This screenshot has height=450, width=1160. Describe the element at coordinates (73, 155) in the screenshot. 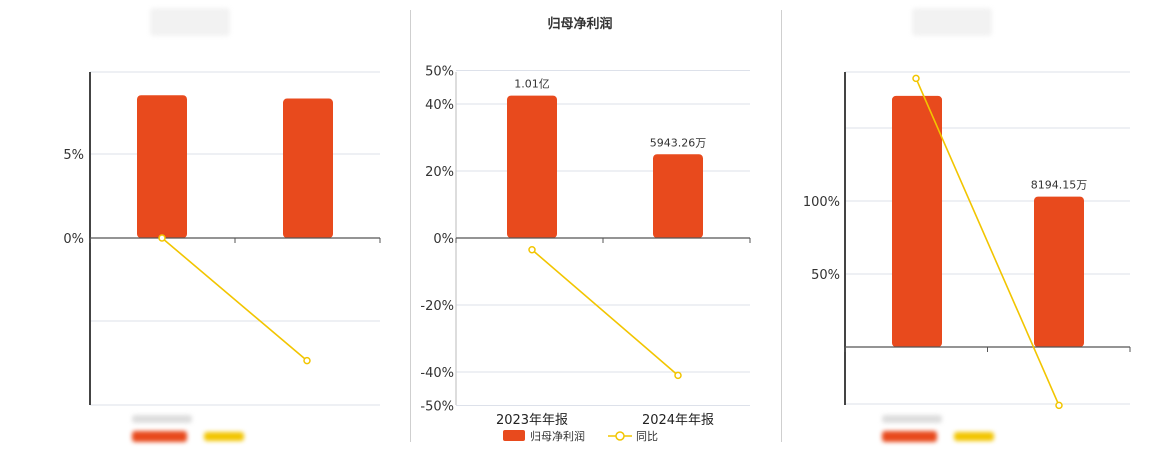

I see `y-tick-label: 5%` at that location.